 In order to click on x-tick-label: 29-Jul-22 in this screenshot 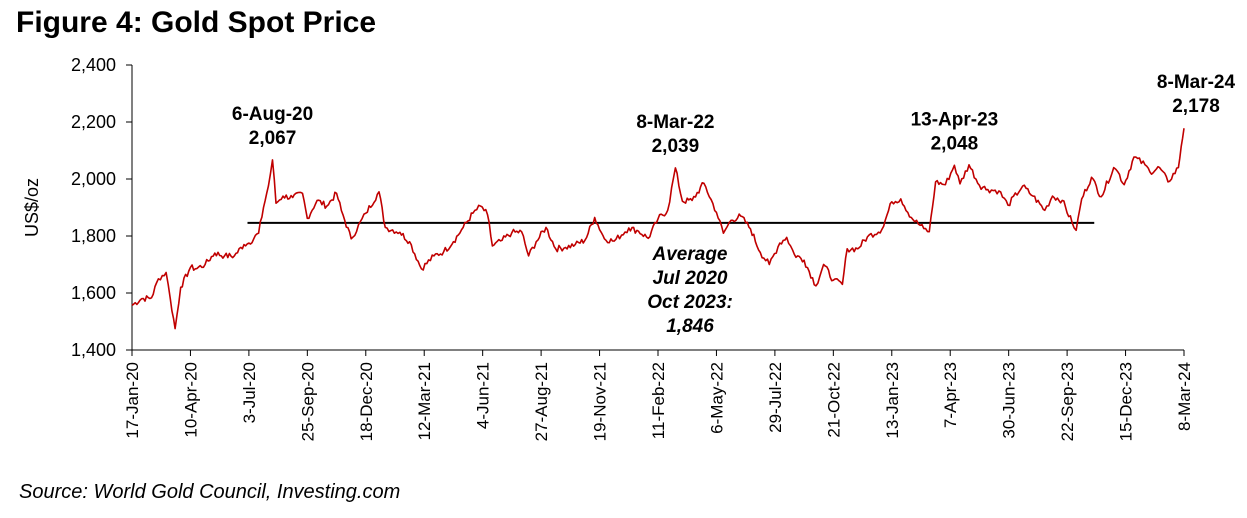, I will do `click(775, 397)`.